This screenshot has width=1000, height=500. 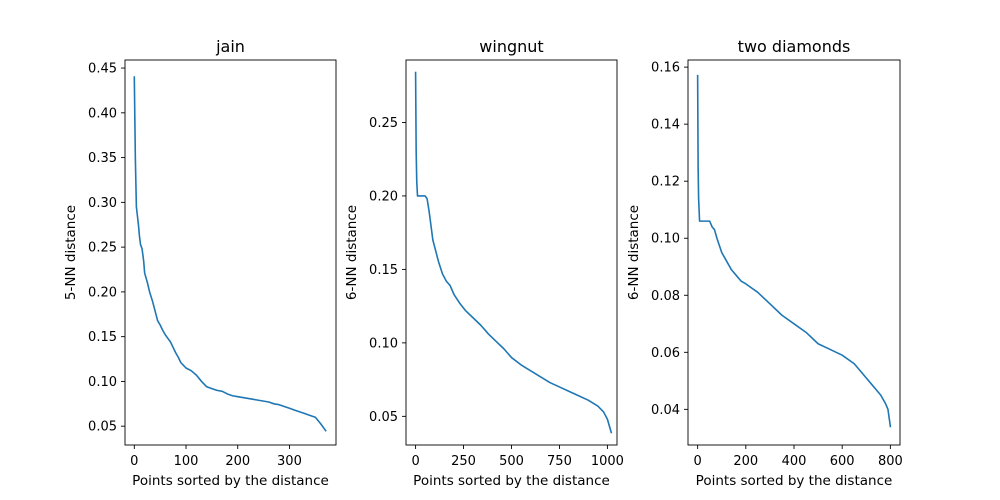 What do you see at coordinates (102, 113) in the screenshot?
I see `y-tick-label: 0.40` at bounding box center [102, 113].